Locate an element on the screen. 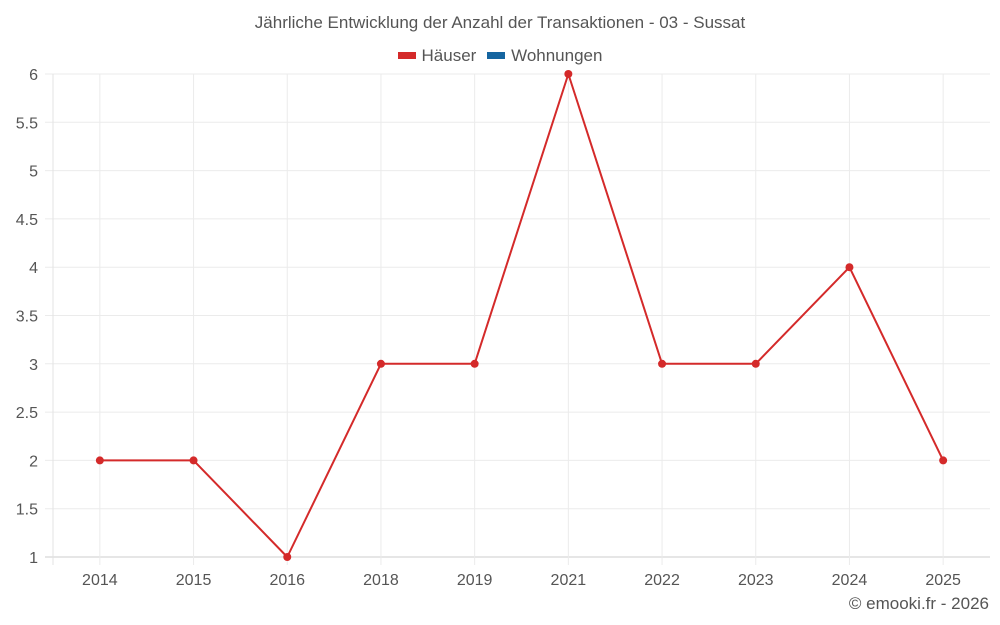  x-tick-label: 2025 is located at coordinates (943, 580).